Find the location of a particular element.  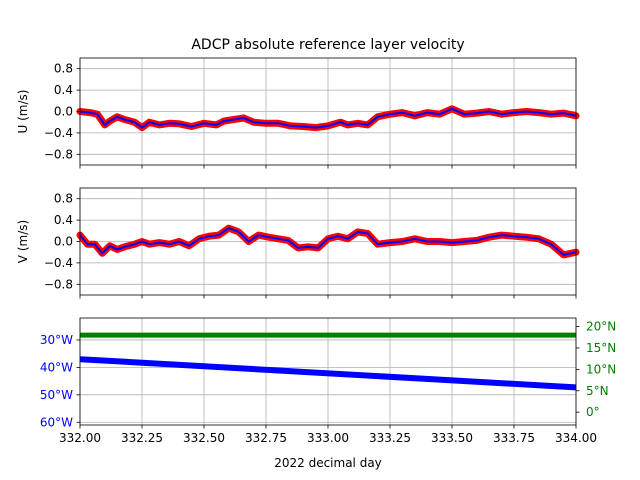

latitude-tick-label: 15°N is located at coordinates (601, 348).